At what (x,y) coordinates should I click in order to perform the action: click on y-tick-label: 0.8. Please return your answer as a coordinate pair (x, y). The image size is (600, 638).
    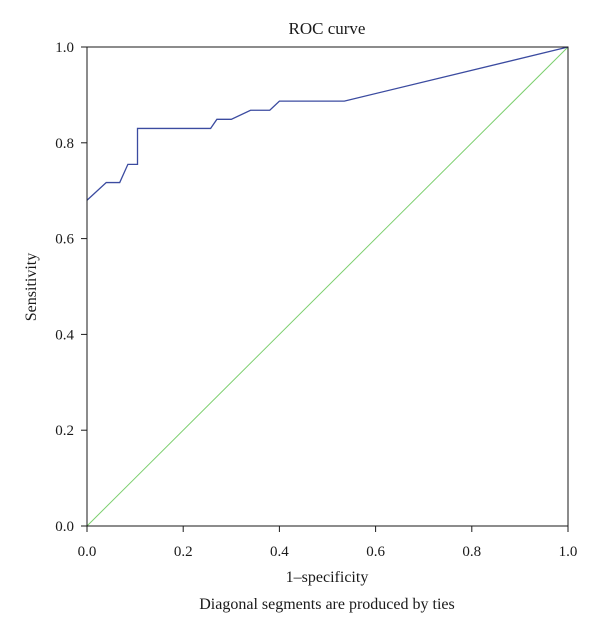
    Looking at the image, I should click on (64, 144).